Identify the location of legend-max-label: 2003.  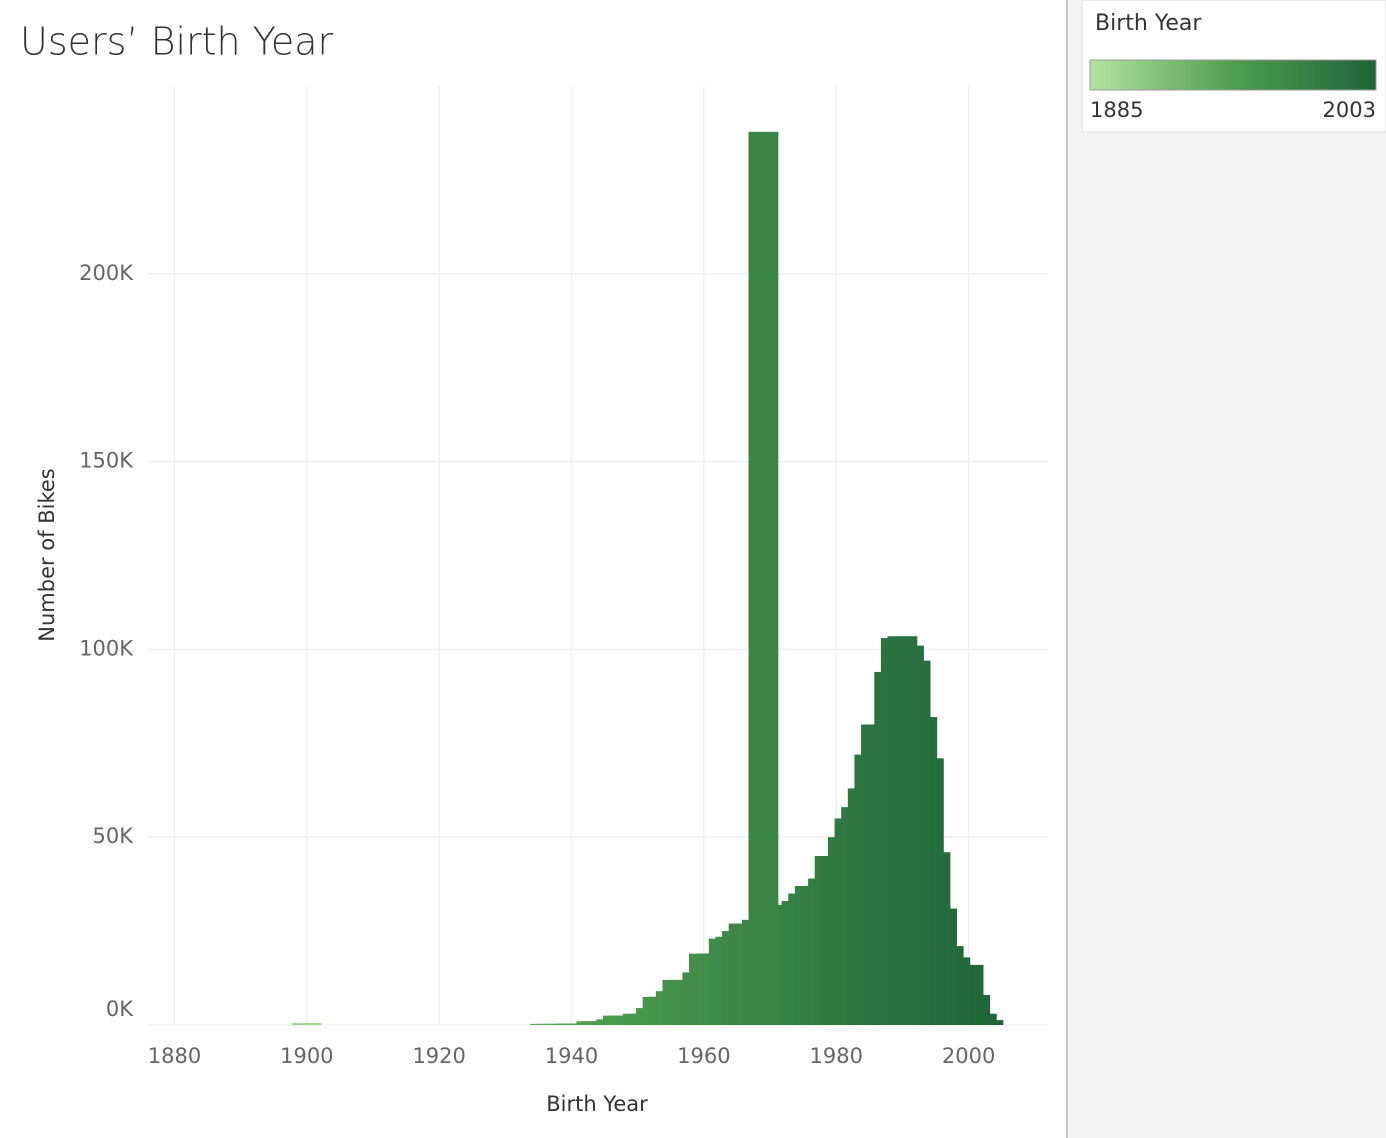
(1349, 110).